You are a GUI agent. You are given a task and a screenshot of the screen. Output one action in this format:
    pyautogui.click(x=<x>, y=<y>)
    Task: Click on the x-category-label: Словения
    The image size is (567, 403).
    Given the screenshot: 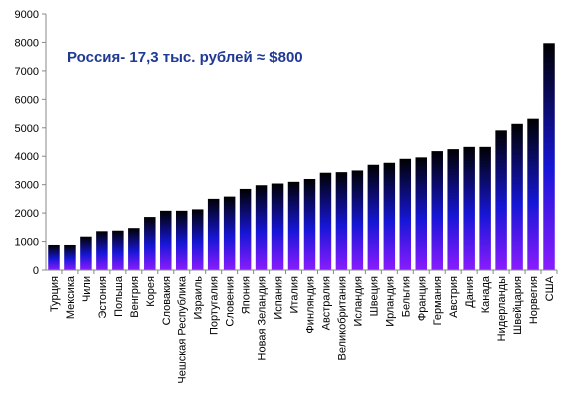 What is the action you would take?
    pyautogui.click(x=231, y=301)
    